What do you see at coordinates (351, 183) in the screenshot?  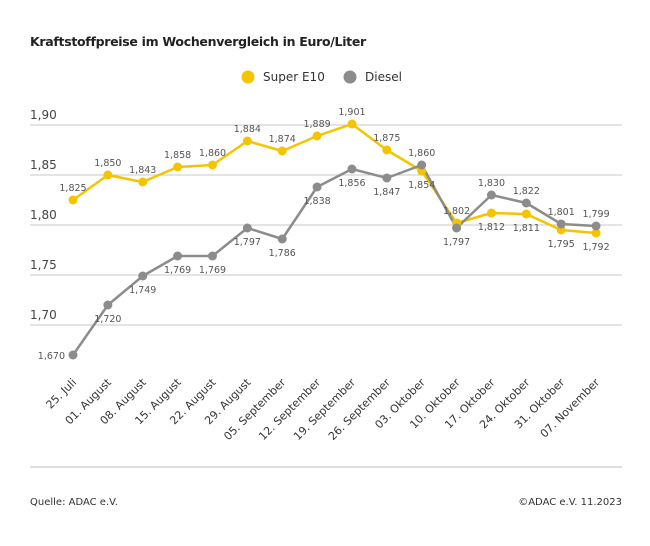 I see `data-label: 1,856` at bounding box center [351, 183].